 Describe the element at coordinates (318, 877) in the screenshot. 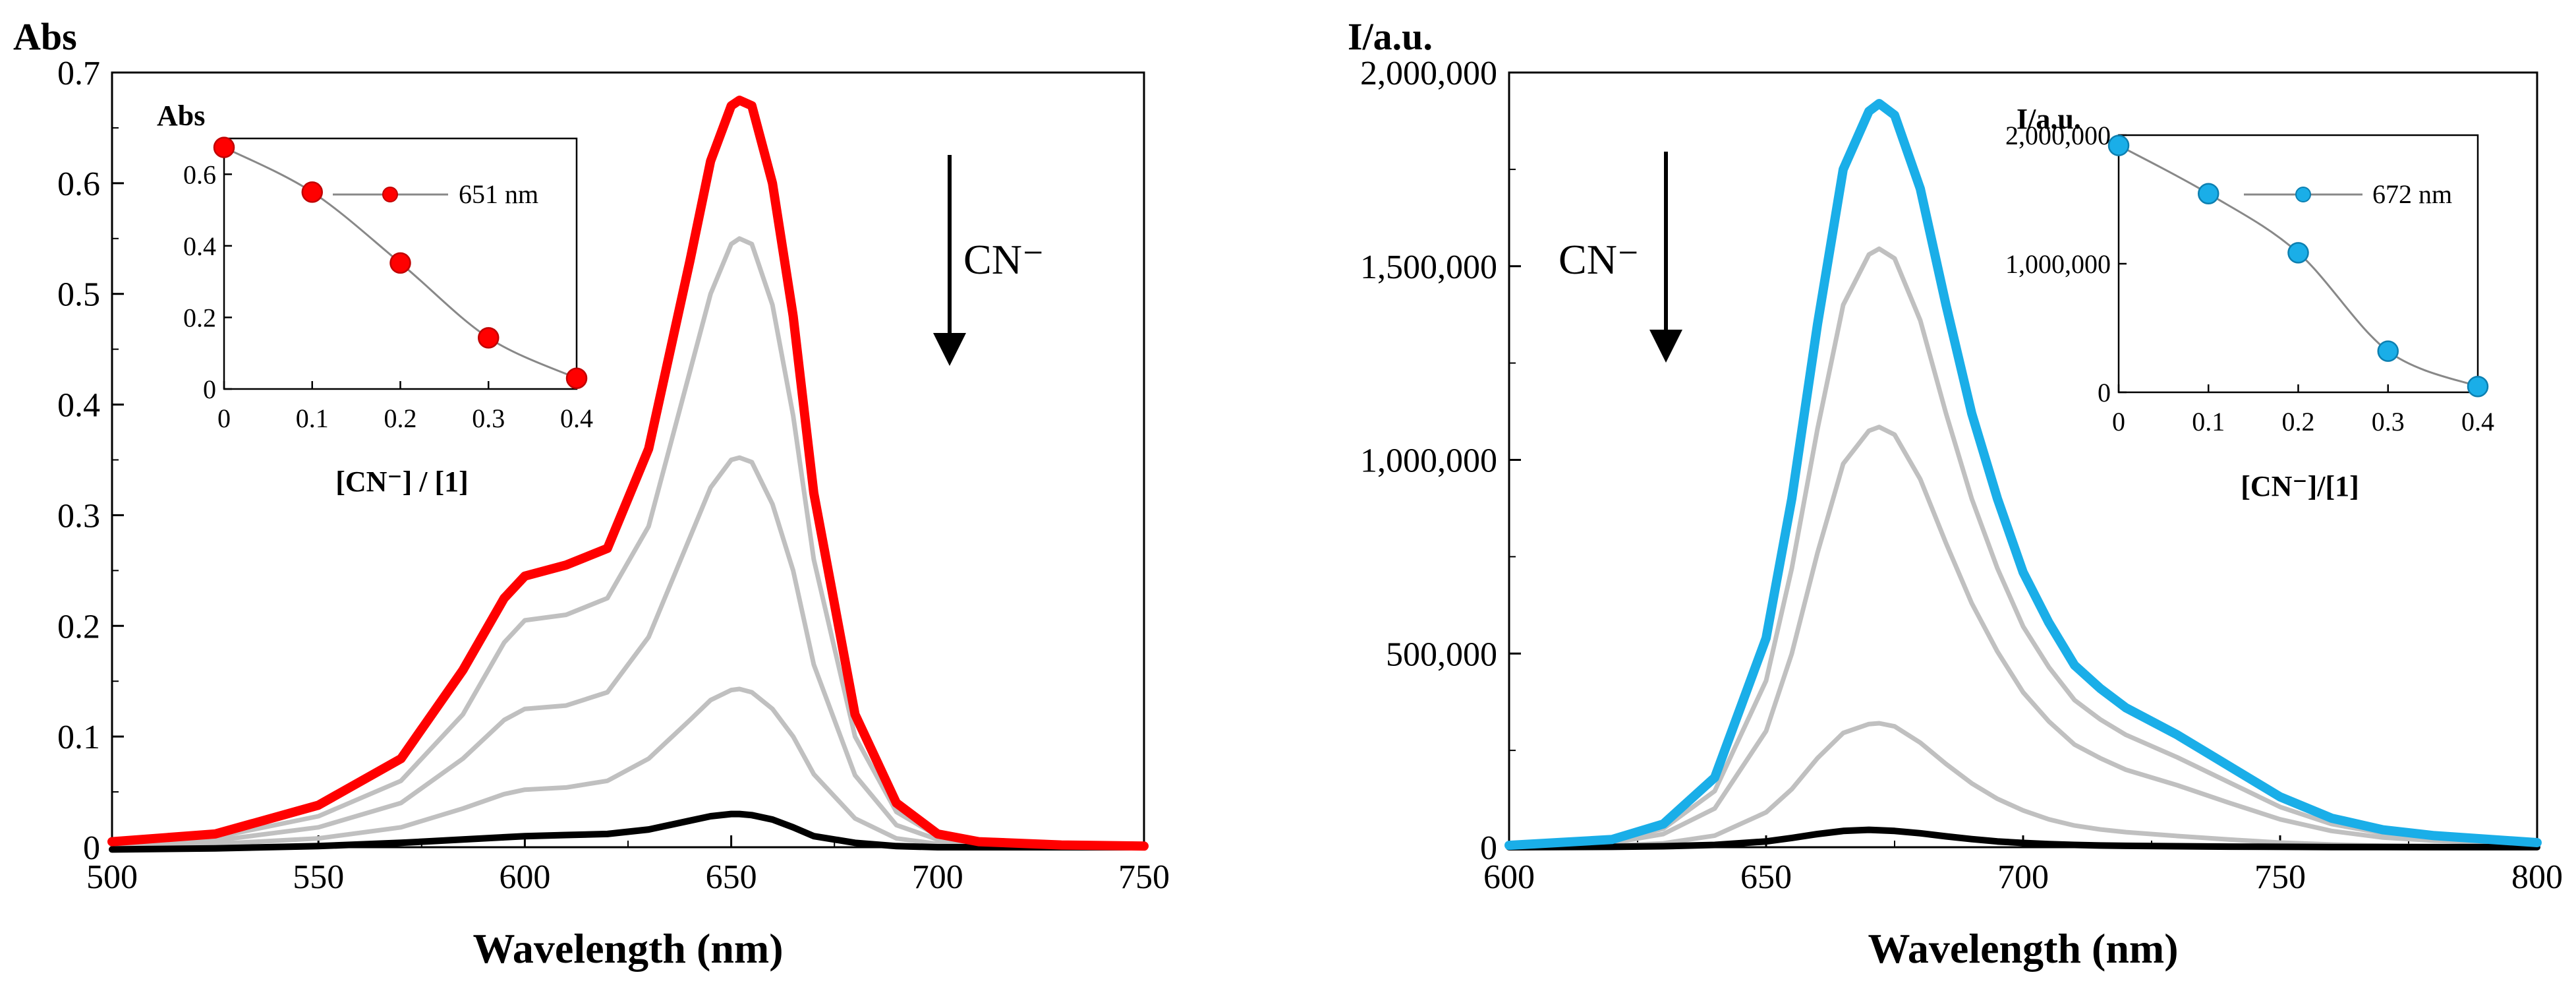

I see `x-tick-label: 550` at that location.